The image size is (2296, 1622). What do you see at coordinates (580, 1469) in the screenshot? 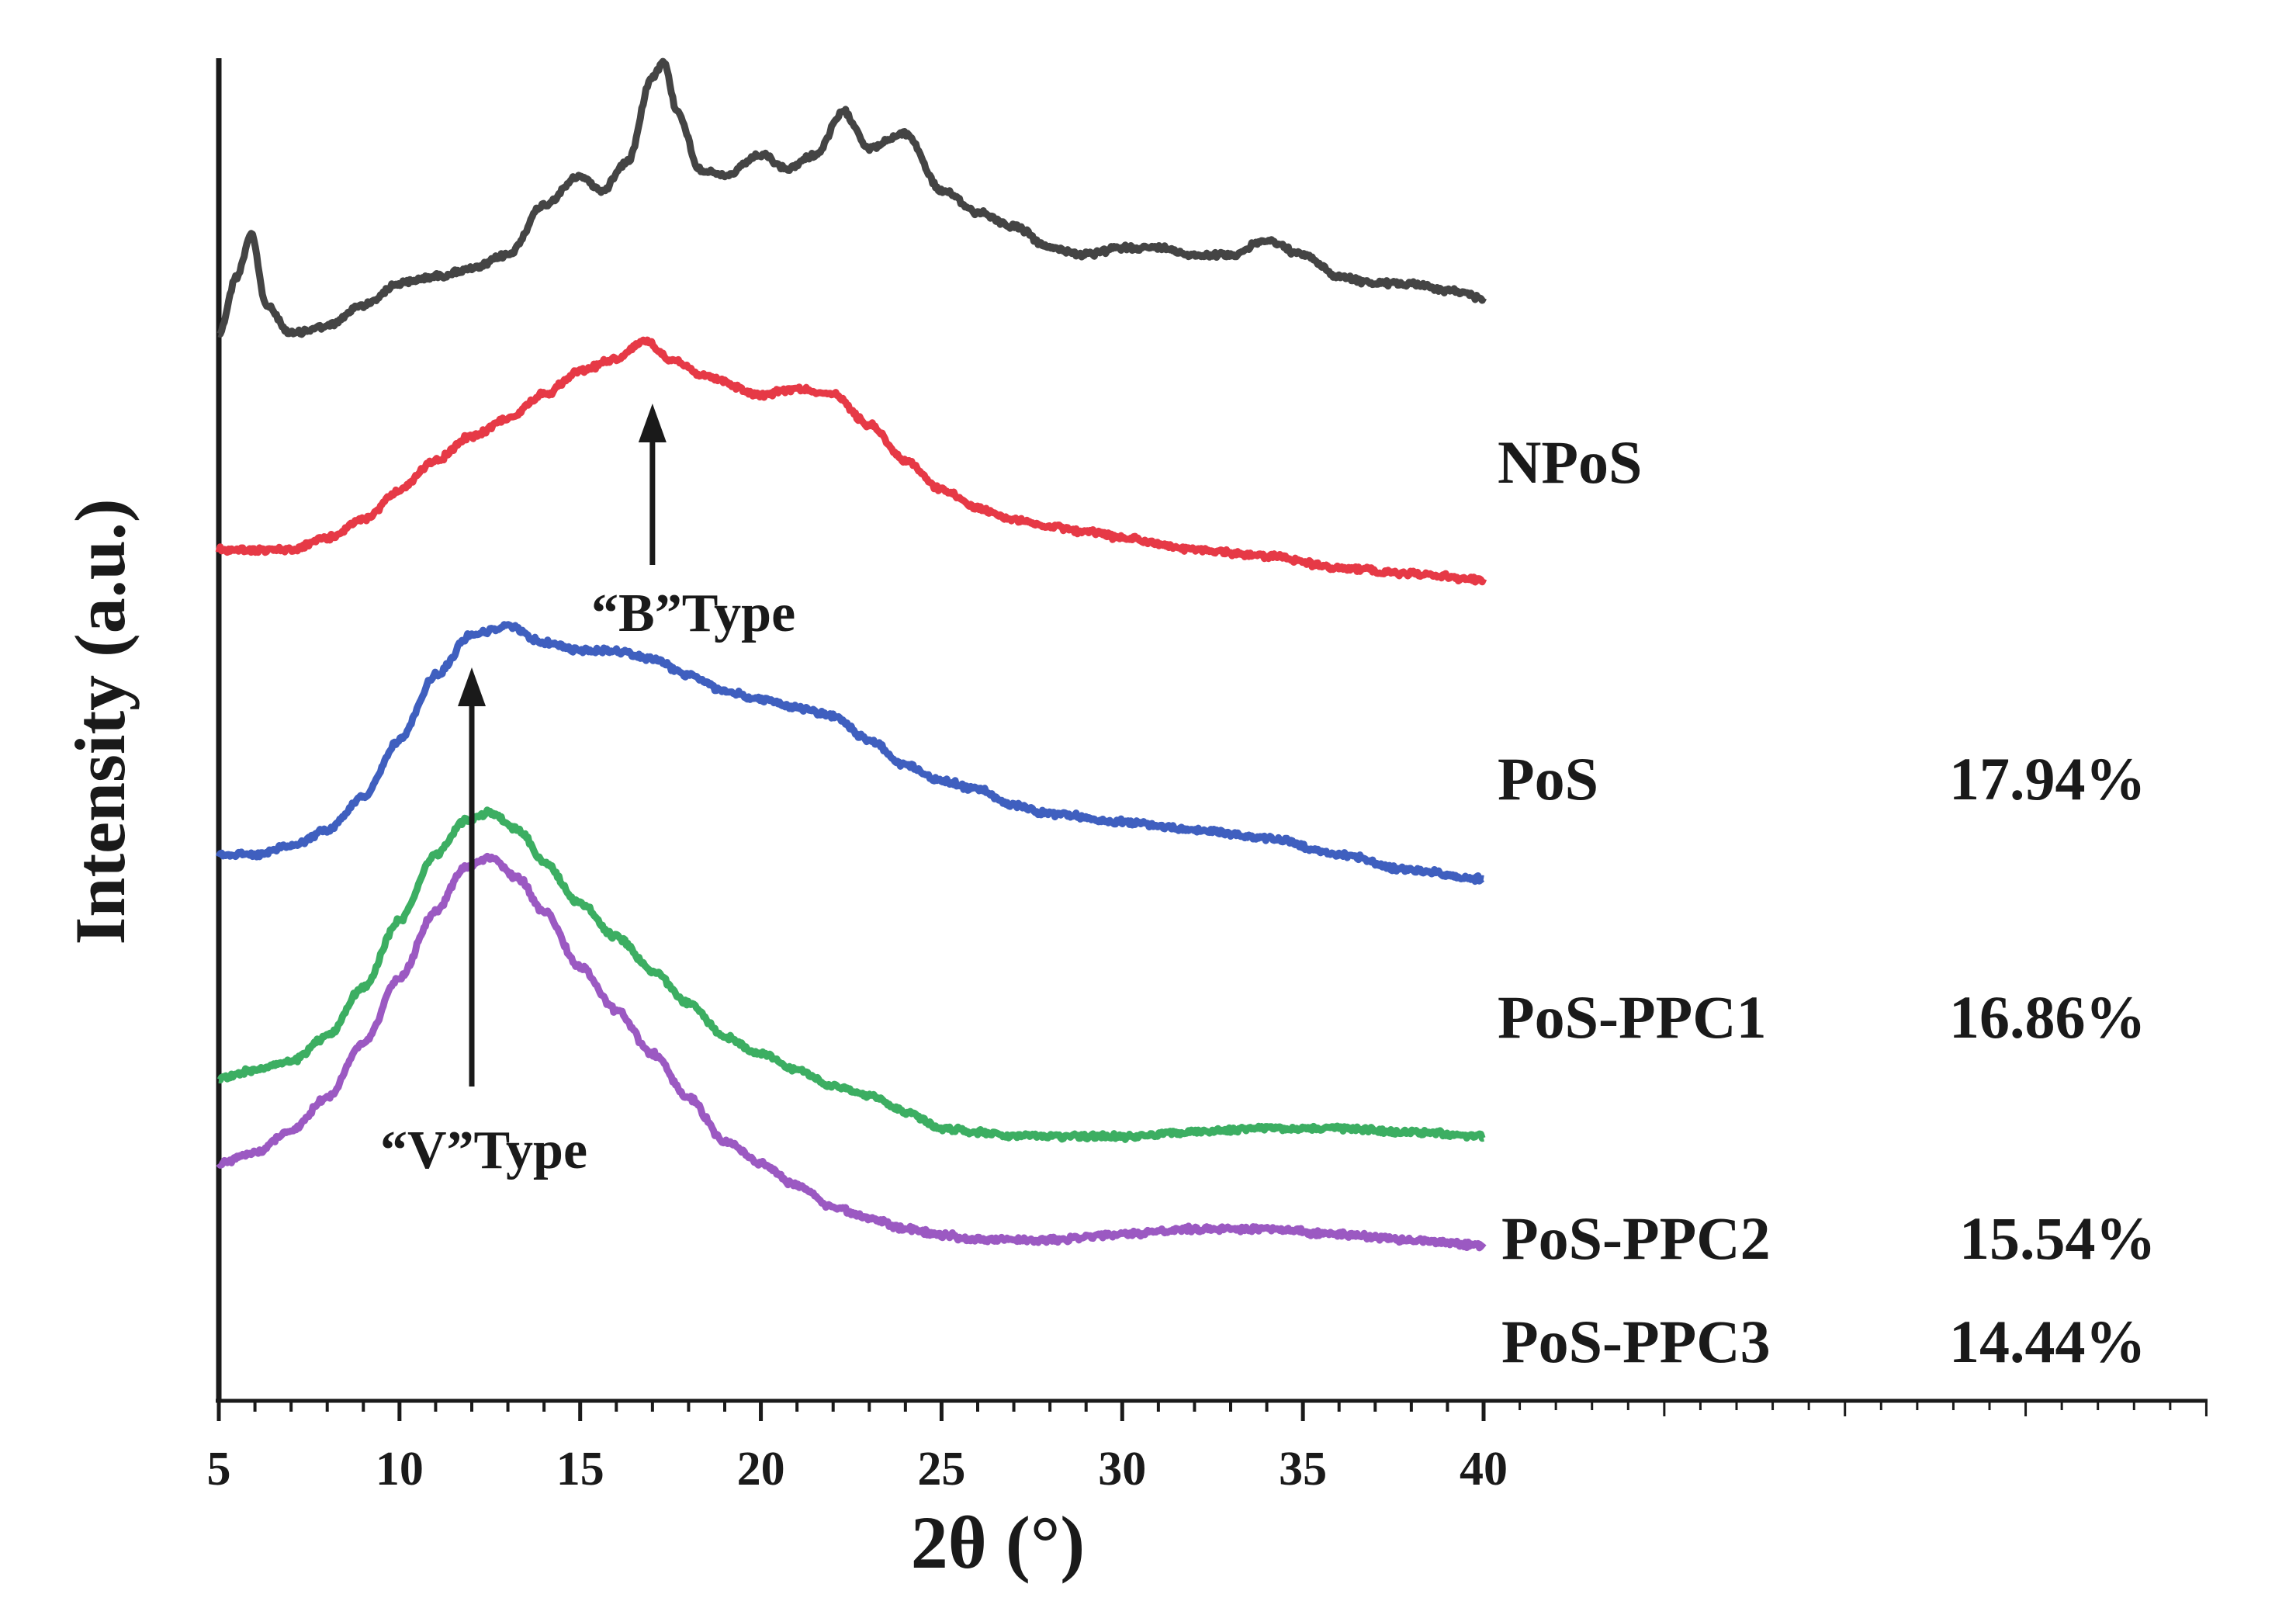
I see `x-tick-label: 15` at bounding box center [580, 1469].